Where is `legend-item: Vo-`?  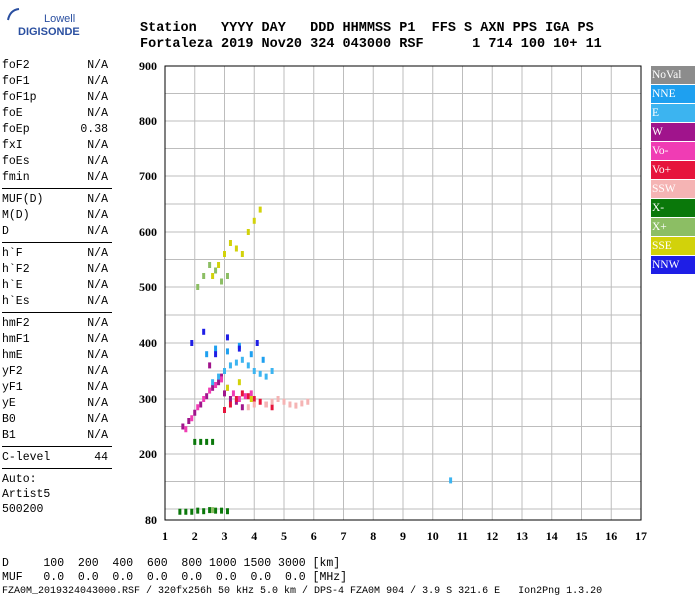
legend-item: Vo- is located at coordinates (673, 151).